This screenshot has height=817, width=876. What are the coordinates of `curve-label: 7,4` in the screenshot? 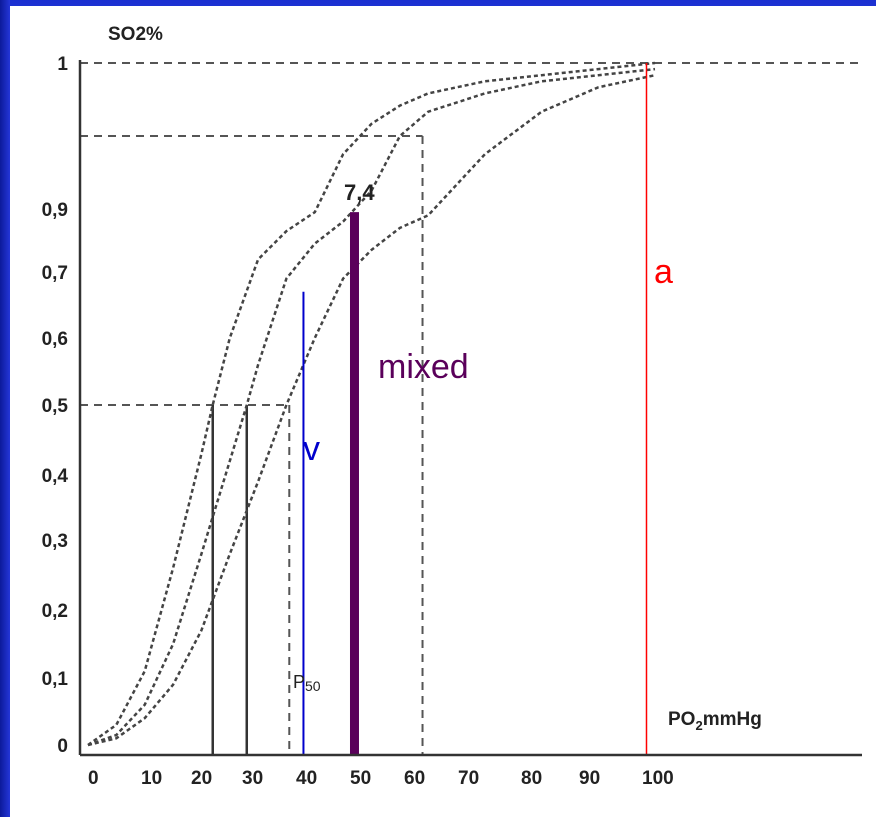 It's located at (359, 192).